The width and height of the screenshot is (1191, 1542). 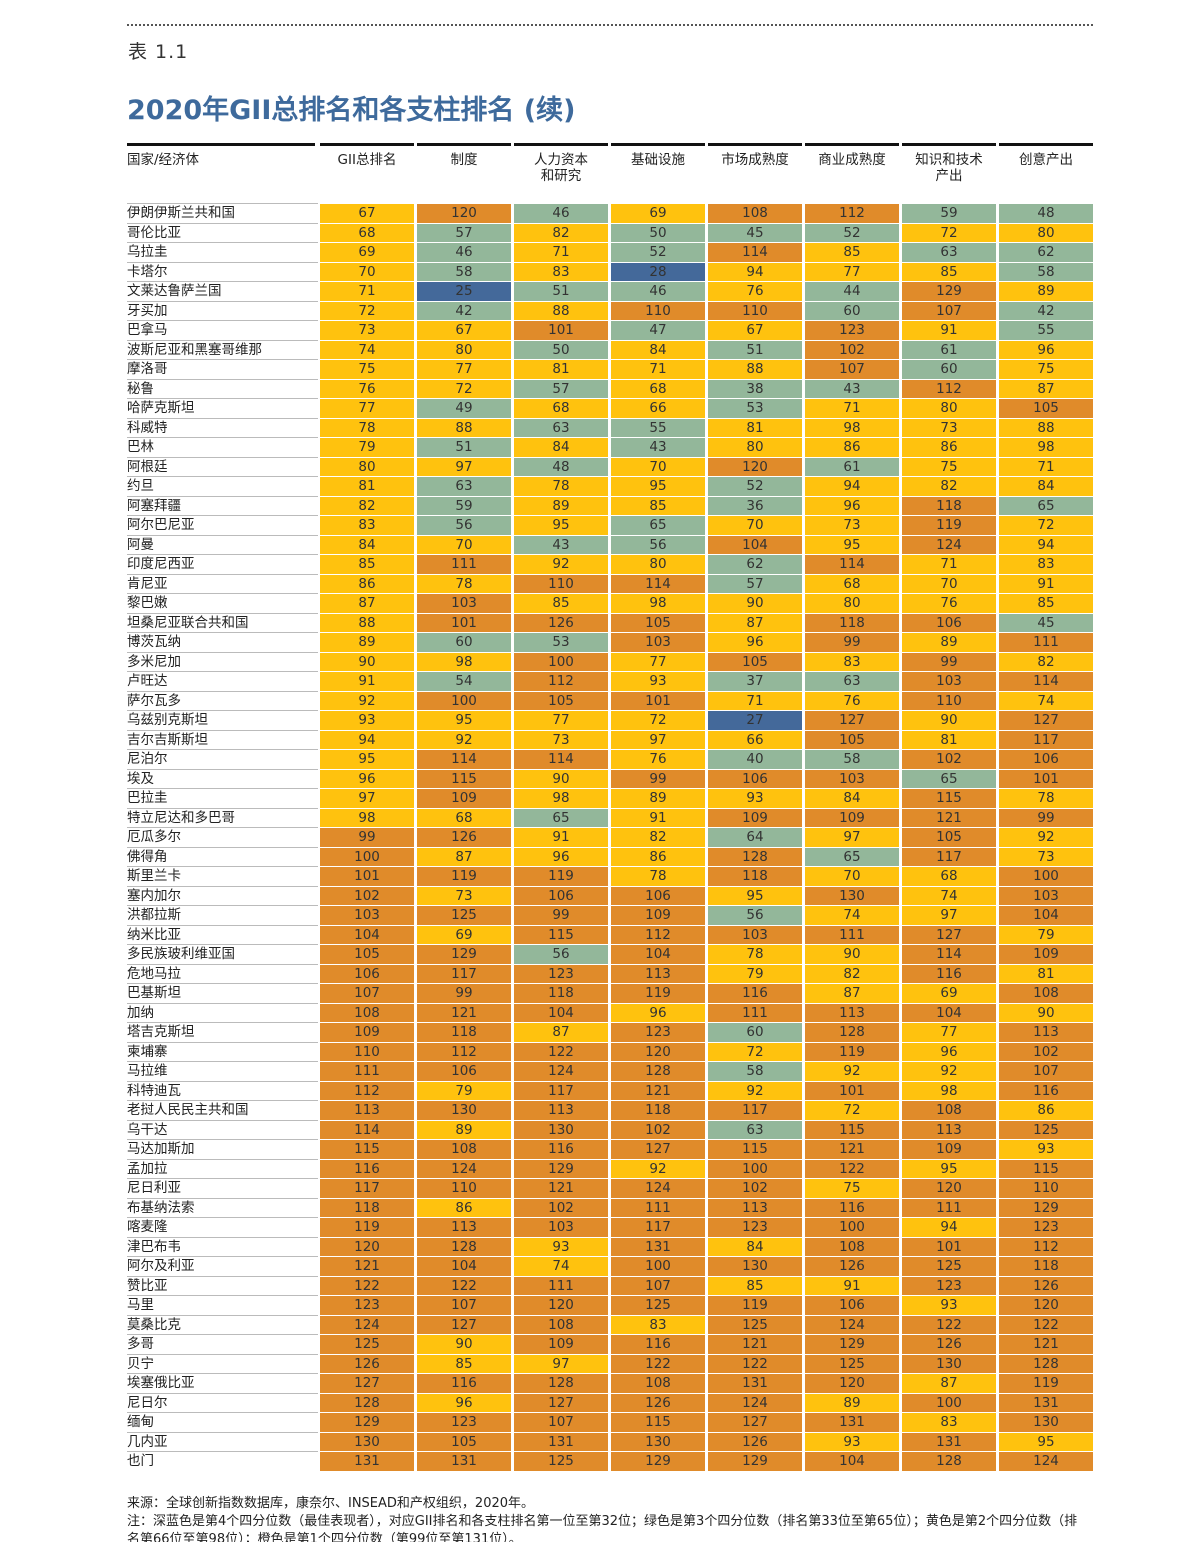 I want to click on rank-cell: 115, so click(x=561, y=934).